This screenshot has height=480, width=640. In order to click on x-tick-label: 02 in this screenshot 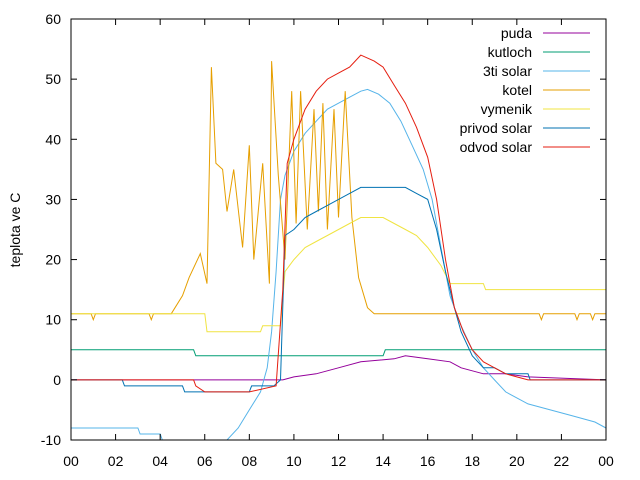, I will do `click(116, 461)`.